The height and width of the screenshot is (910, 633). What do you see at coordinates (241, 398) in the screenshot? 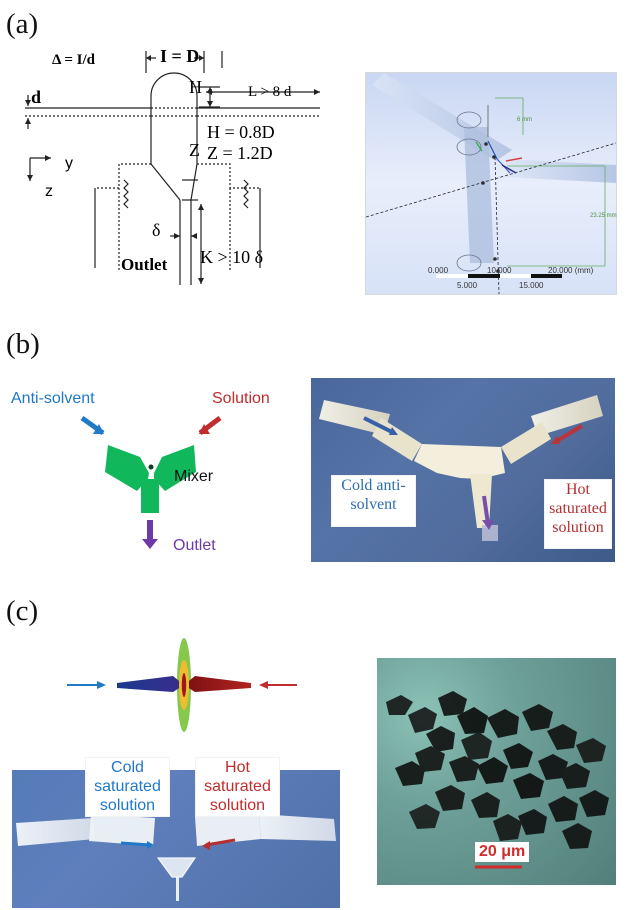
I see `solution-label: Solution` at bounding box center [241, 398].